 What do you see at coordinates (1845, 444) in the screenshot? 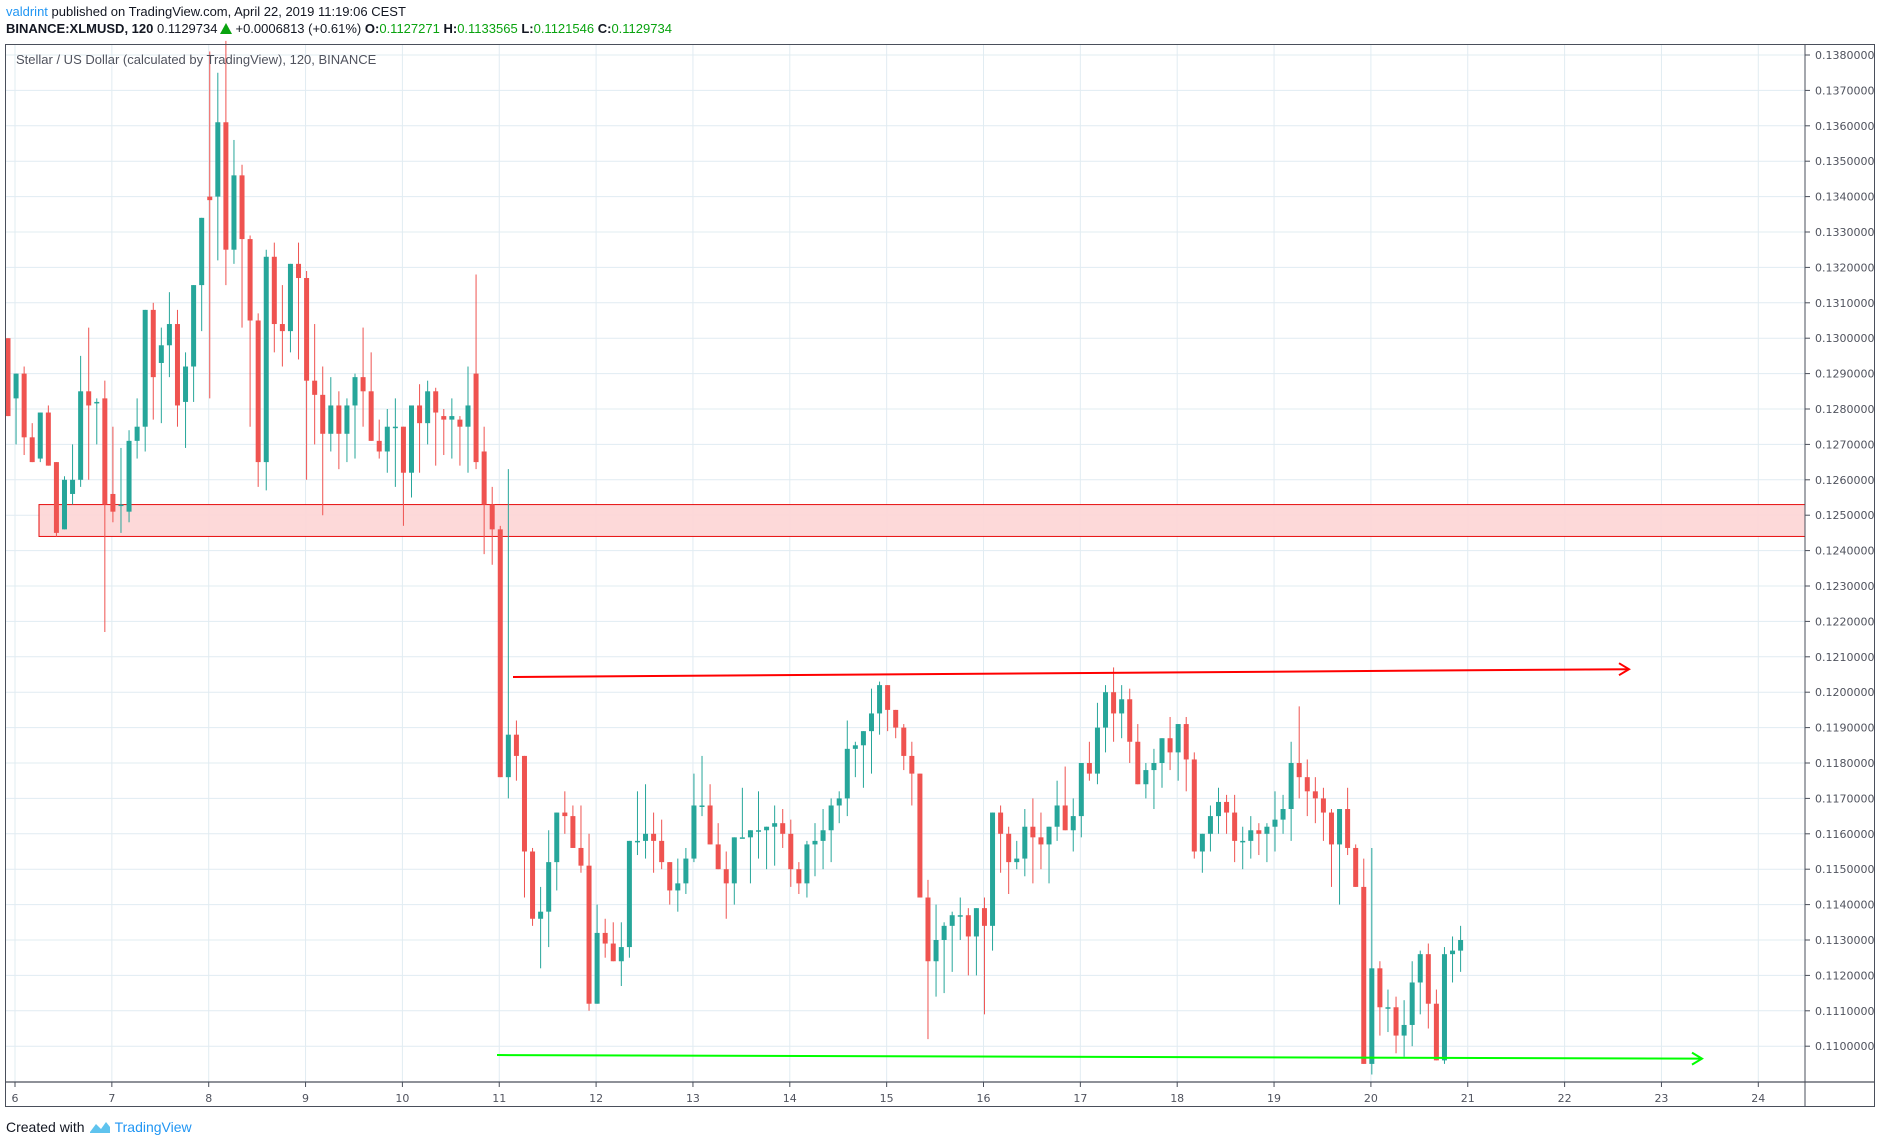
I see `price-tick-label: 0.1270000` at bounding box center [1845, 444].